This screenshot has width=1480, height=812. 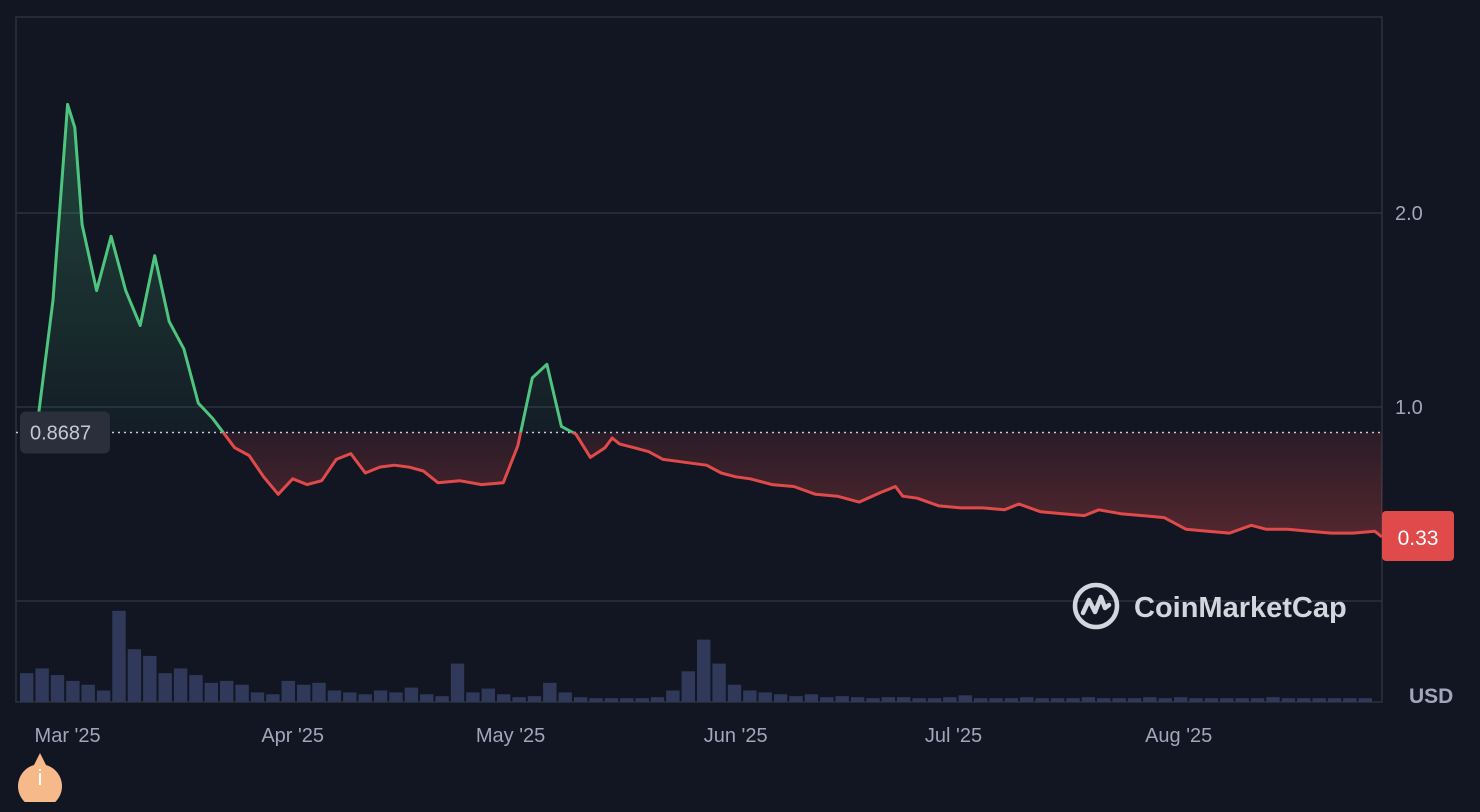 What do you see at coordinates (1431, 696) in the screenshot?
I see `currency-label: USD` at bounding box center [1431, 696].